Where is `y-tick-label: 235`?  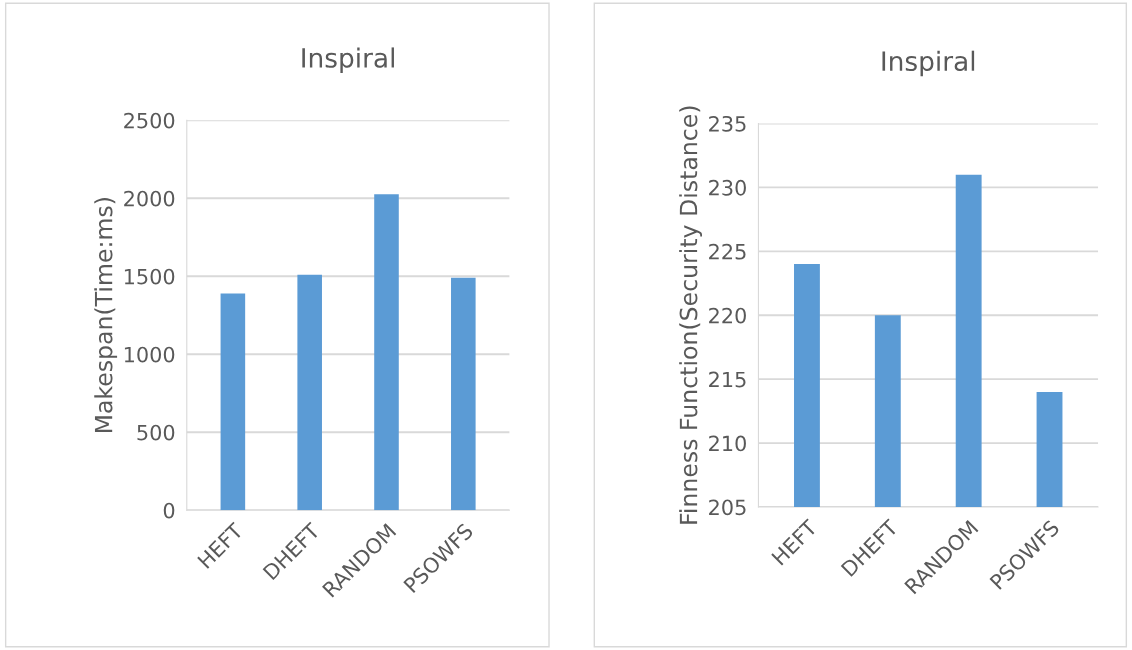 y-tick-label: 235 is located at coordinates (727, 123).